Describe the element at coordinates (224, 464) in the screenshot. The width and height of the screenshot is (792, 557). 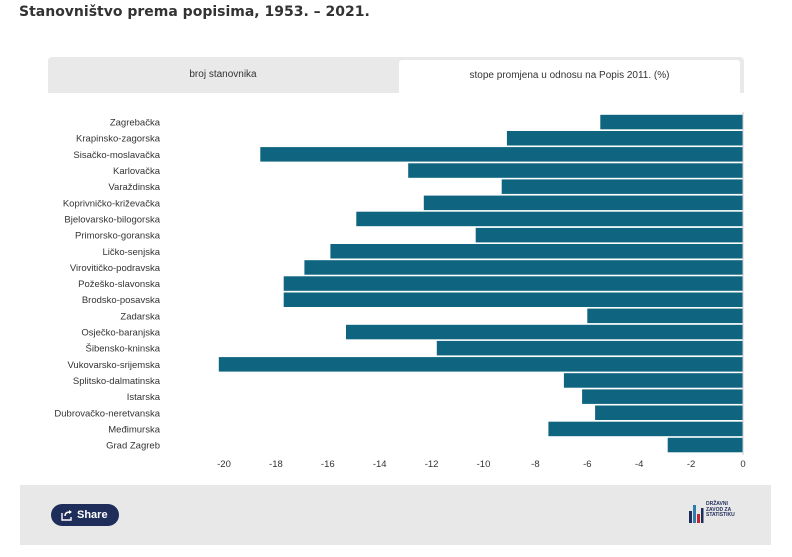
I see `x-tick-label: -20` at that location.